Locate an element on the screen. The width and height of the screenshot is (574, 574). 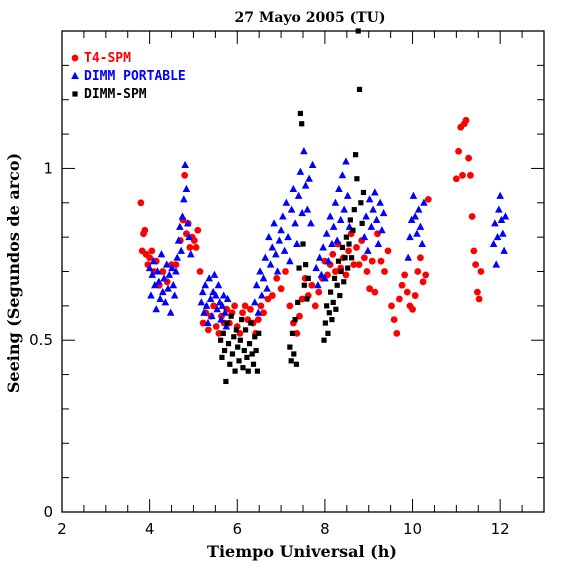
legend-label: DIMM-SPM is located at coordinates (115, 94).